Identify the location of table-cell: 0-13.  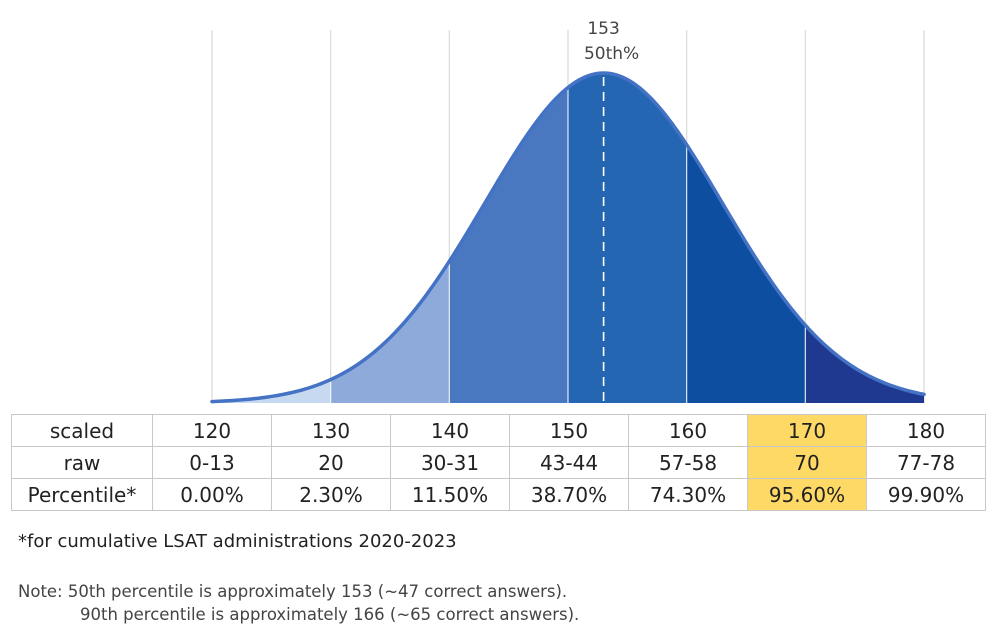
(212, 462).